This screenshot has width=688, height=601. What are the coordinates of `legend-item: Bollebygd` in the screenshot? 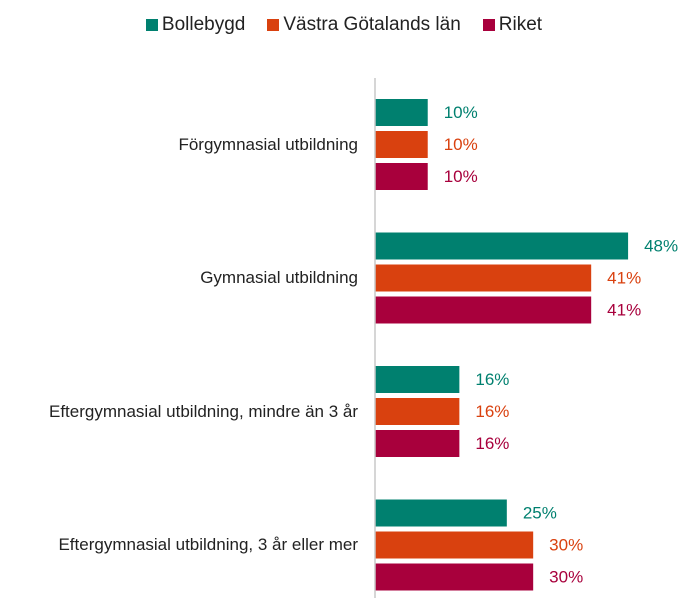 It's located at (195, 25).